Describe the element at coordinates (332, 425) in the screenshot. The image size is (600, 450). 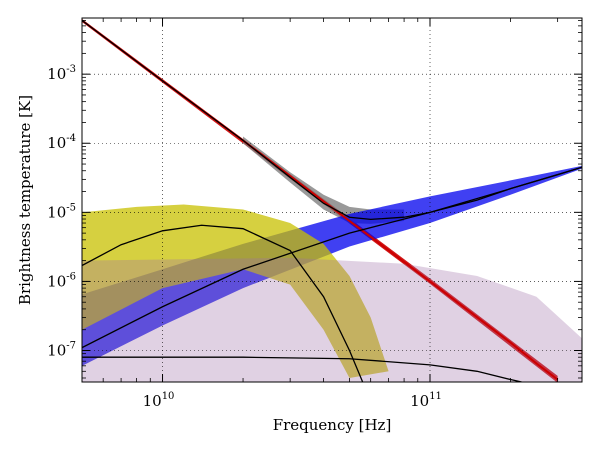
I see `x-axis-label: Frequency [Hz]` at that location.